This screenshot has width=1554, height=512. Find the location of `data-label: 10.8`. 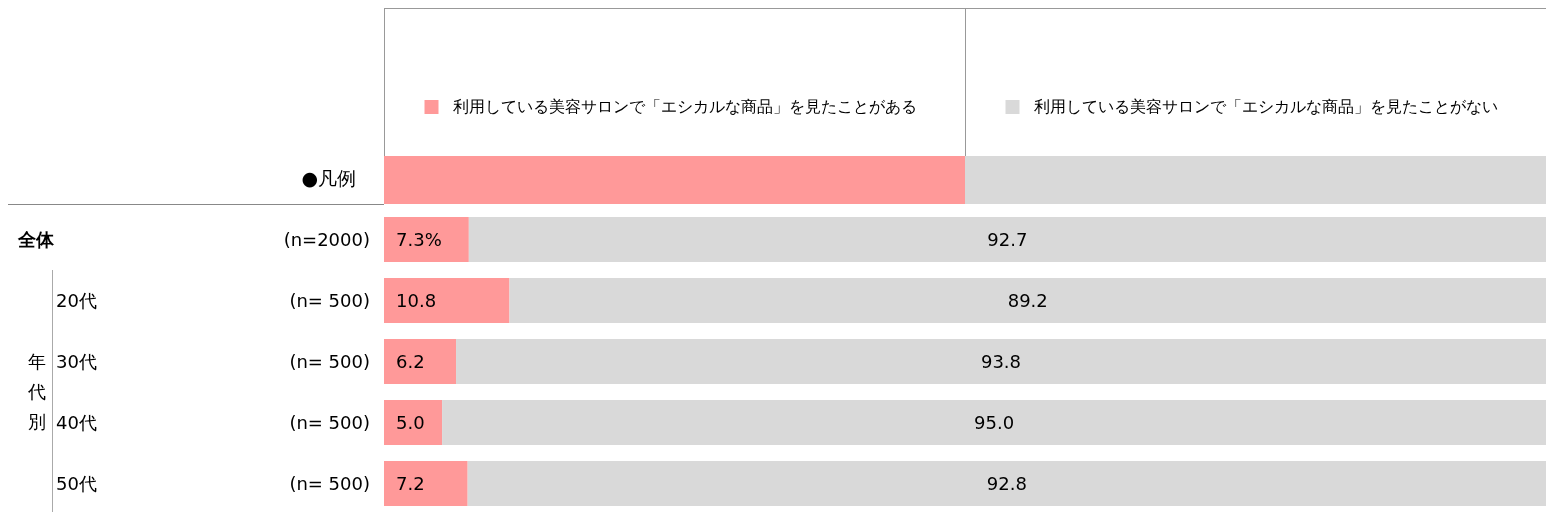

data-label: 10.8 is located at coordinates (416, 300).